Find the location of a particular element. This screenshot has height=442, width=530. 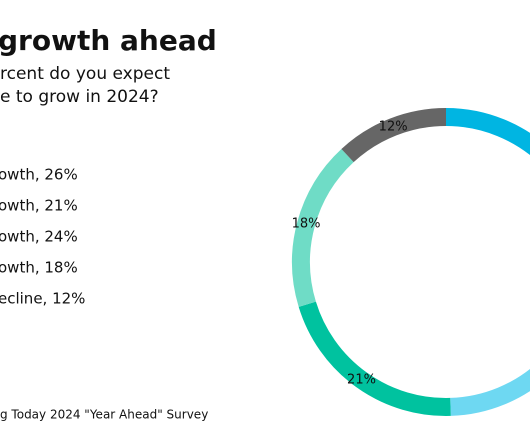

legend-label: owth, 26% is located at coordinates (39, 175).